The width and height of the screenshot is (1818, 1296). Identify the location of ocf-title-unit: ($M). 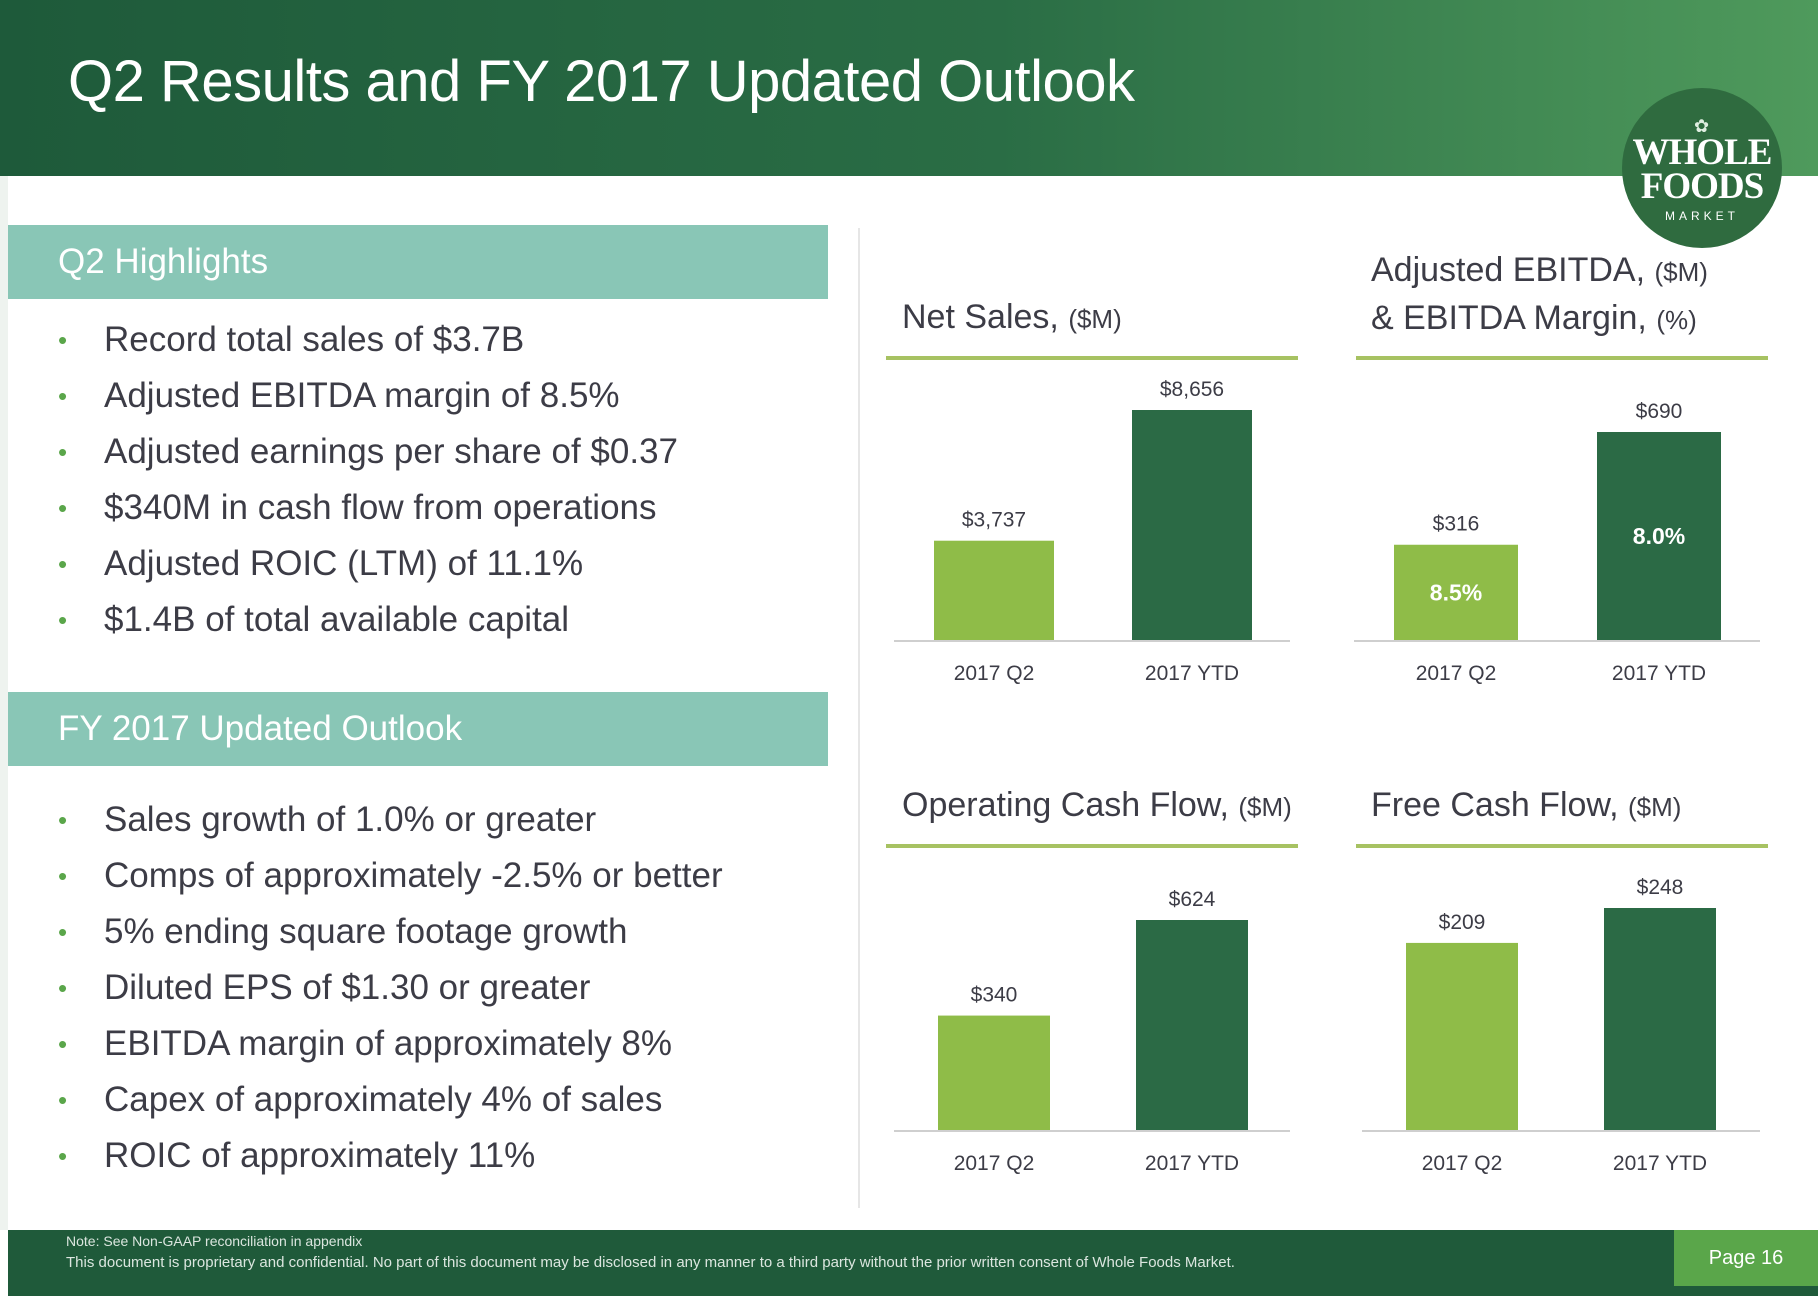
(1265, 807).